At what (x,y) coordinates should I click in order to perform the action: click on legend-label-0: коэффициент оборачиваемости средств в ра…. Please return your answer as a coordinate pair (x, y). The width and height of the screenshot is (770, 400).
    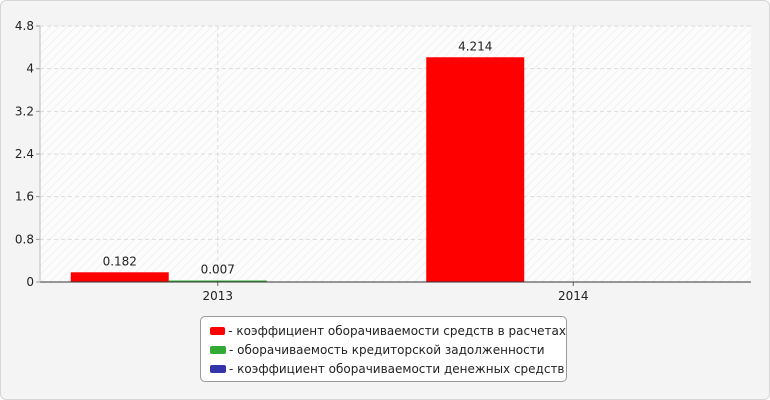
    Looking at the image, I should click on (401, 330).